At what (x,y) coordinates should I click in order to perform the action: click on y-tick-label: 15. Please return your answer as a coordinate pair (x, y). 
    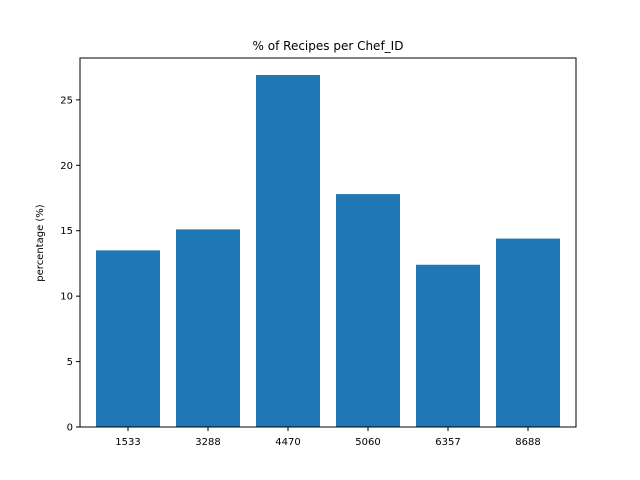
    Looking at the image, I should click on (66, 231).